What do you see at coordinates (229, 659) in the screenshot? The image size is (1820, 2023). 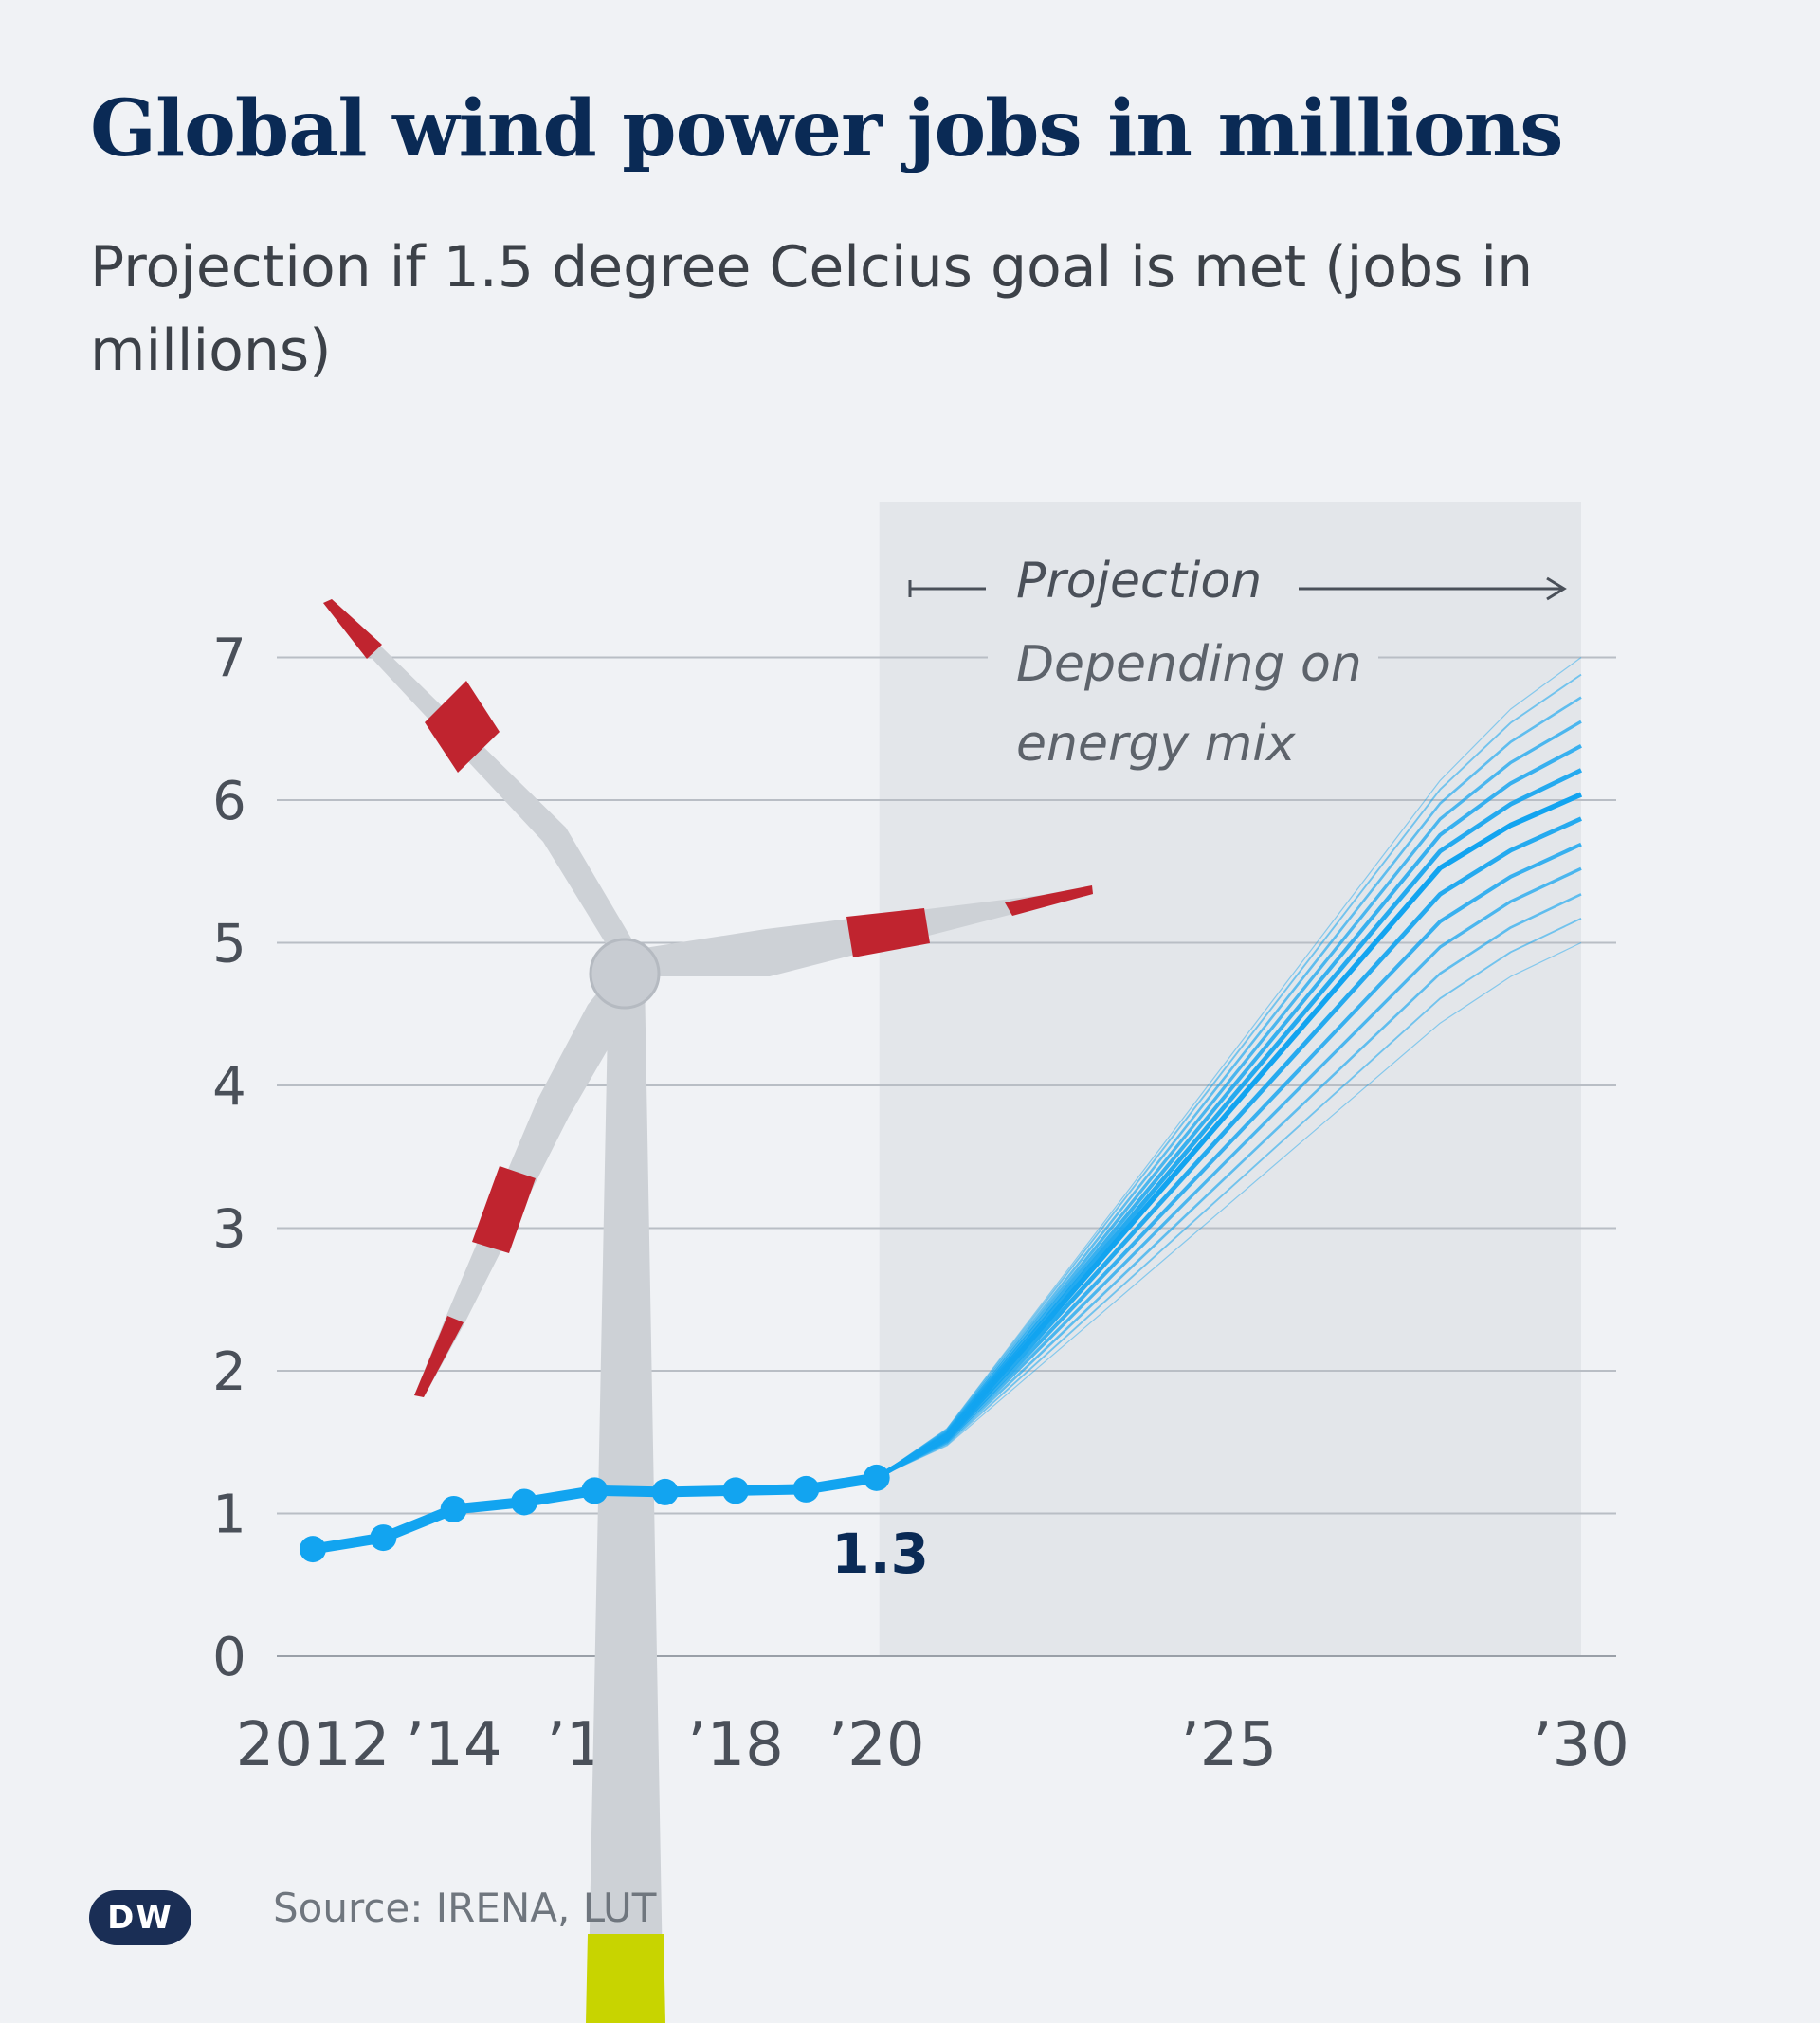 I see `y-tick-label: 7` at bounding box center [229, 659].